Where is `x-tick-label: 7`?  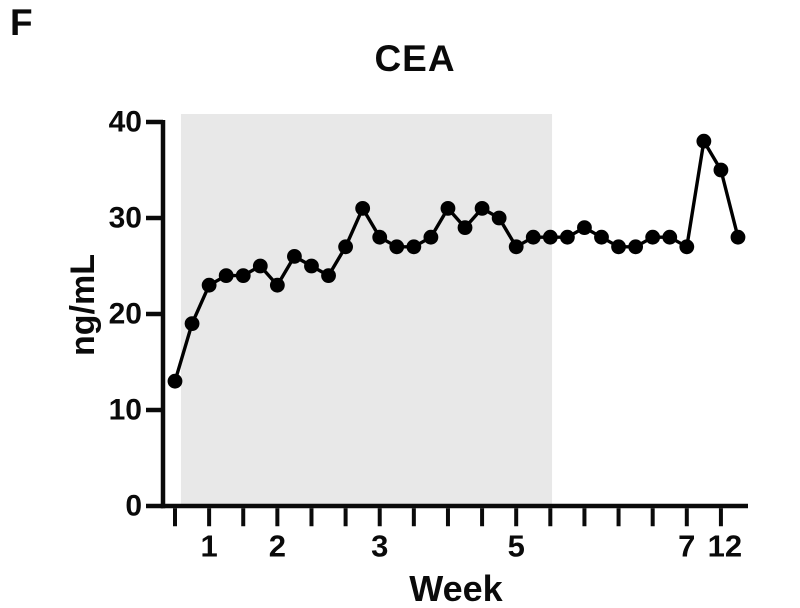 x-tick-label: 7 is located at coordinates (686, 546).